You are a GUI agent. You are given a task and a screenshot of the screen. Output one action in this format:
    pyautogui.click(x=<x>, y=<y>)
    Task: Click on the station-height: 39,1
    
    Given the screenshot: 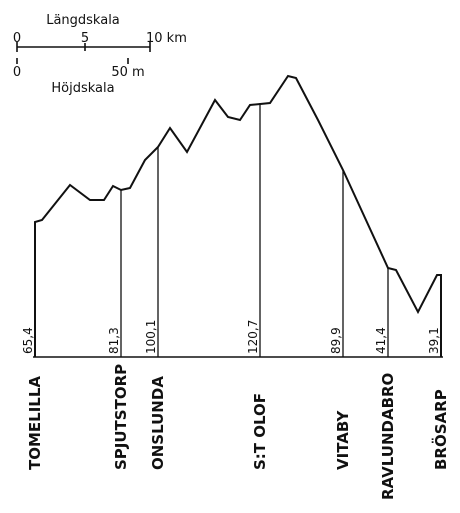 What is the action you would take?
    pyautogui.click(x=434, y=340)
    